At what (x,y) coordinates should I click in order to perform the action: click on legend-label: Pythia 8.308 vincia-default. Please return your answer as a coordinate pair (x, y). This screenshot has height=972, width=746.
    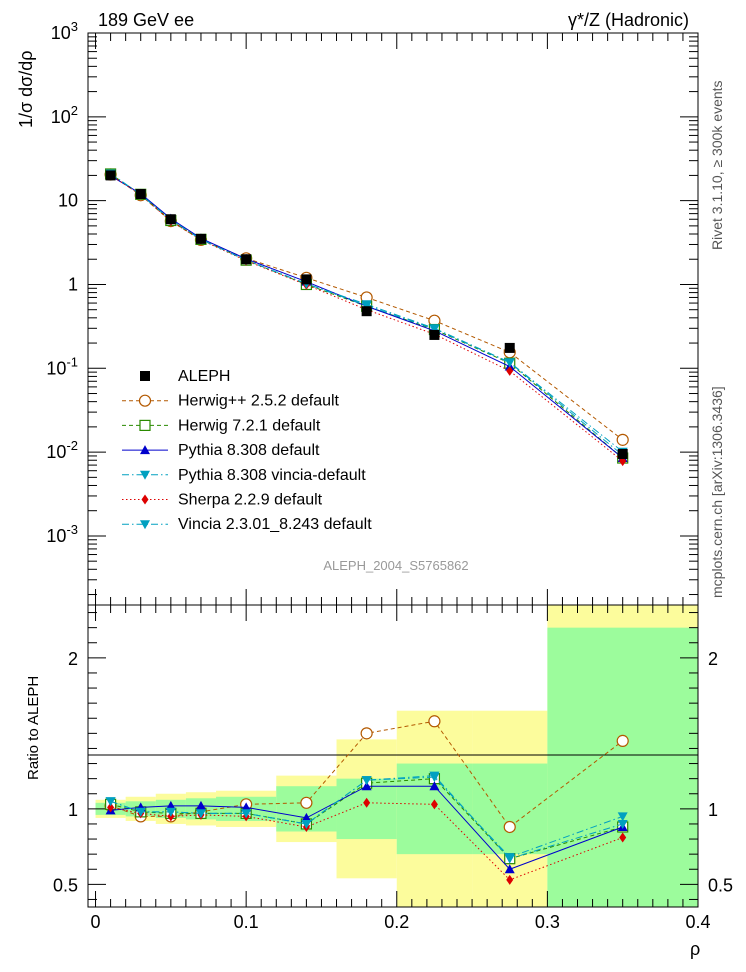
    Looking at the image, I should click on (272, 475).